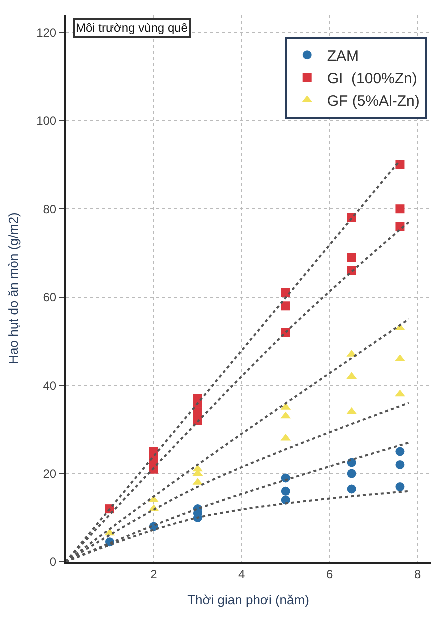 Image resolution: width=446 pixels, height=618 pixels. Describe the element at coordinates (50, 385) in the screenshot. I see `y-tick-label: 40` at that location.